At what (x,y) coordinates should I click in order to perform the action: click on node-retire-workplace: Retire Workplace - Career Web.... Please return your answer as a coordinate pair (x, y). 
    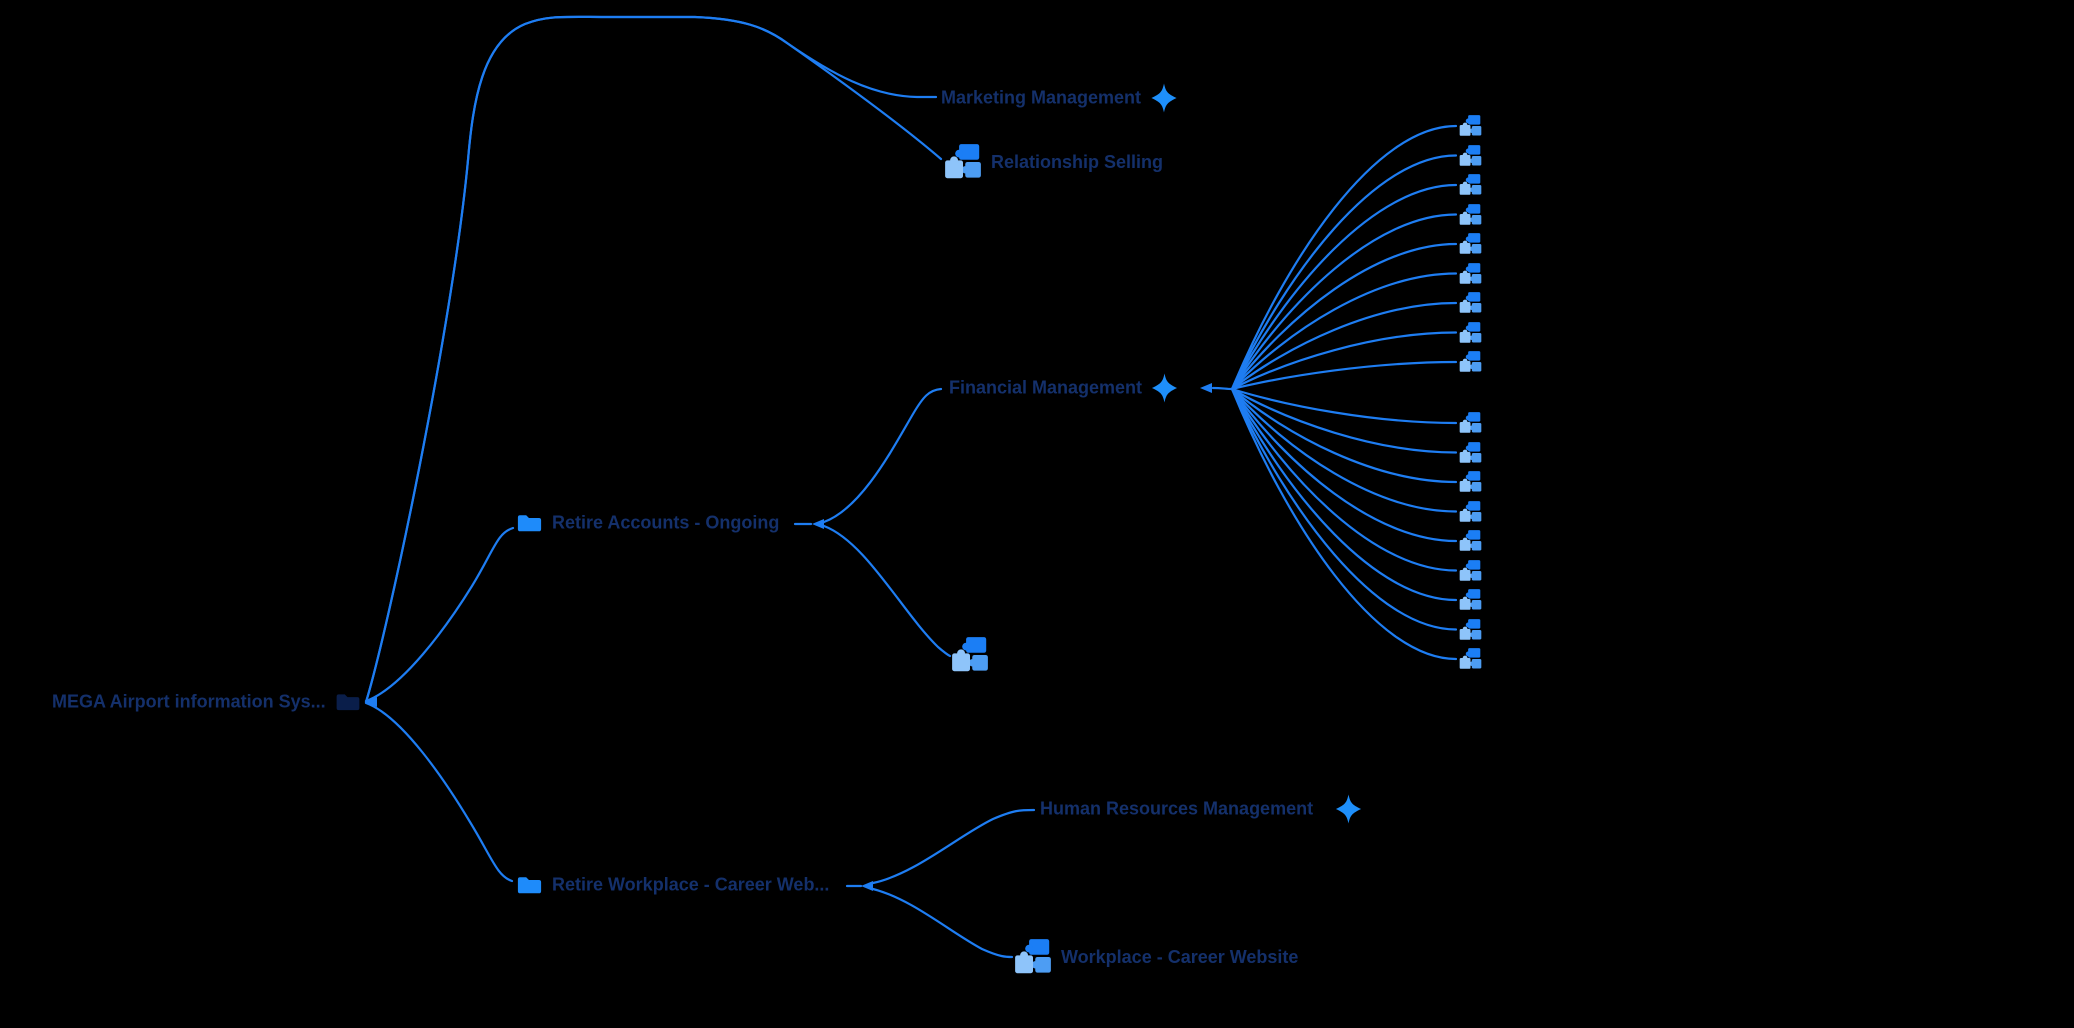
    Looking at the image, I should click on (672, 885).